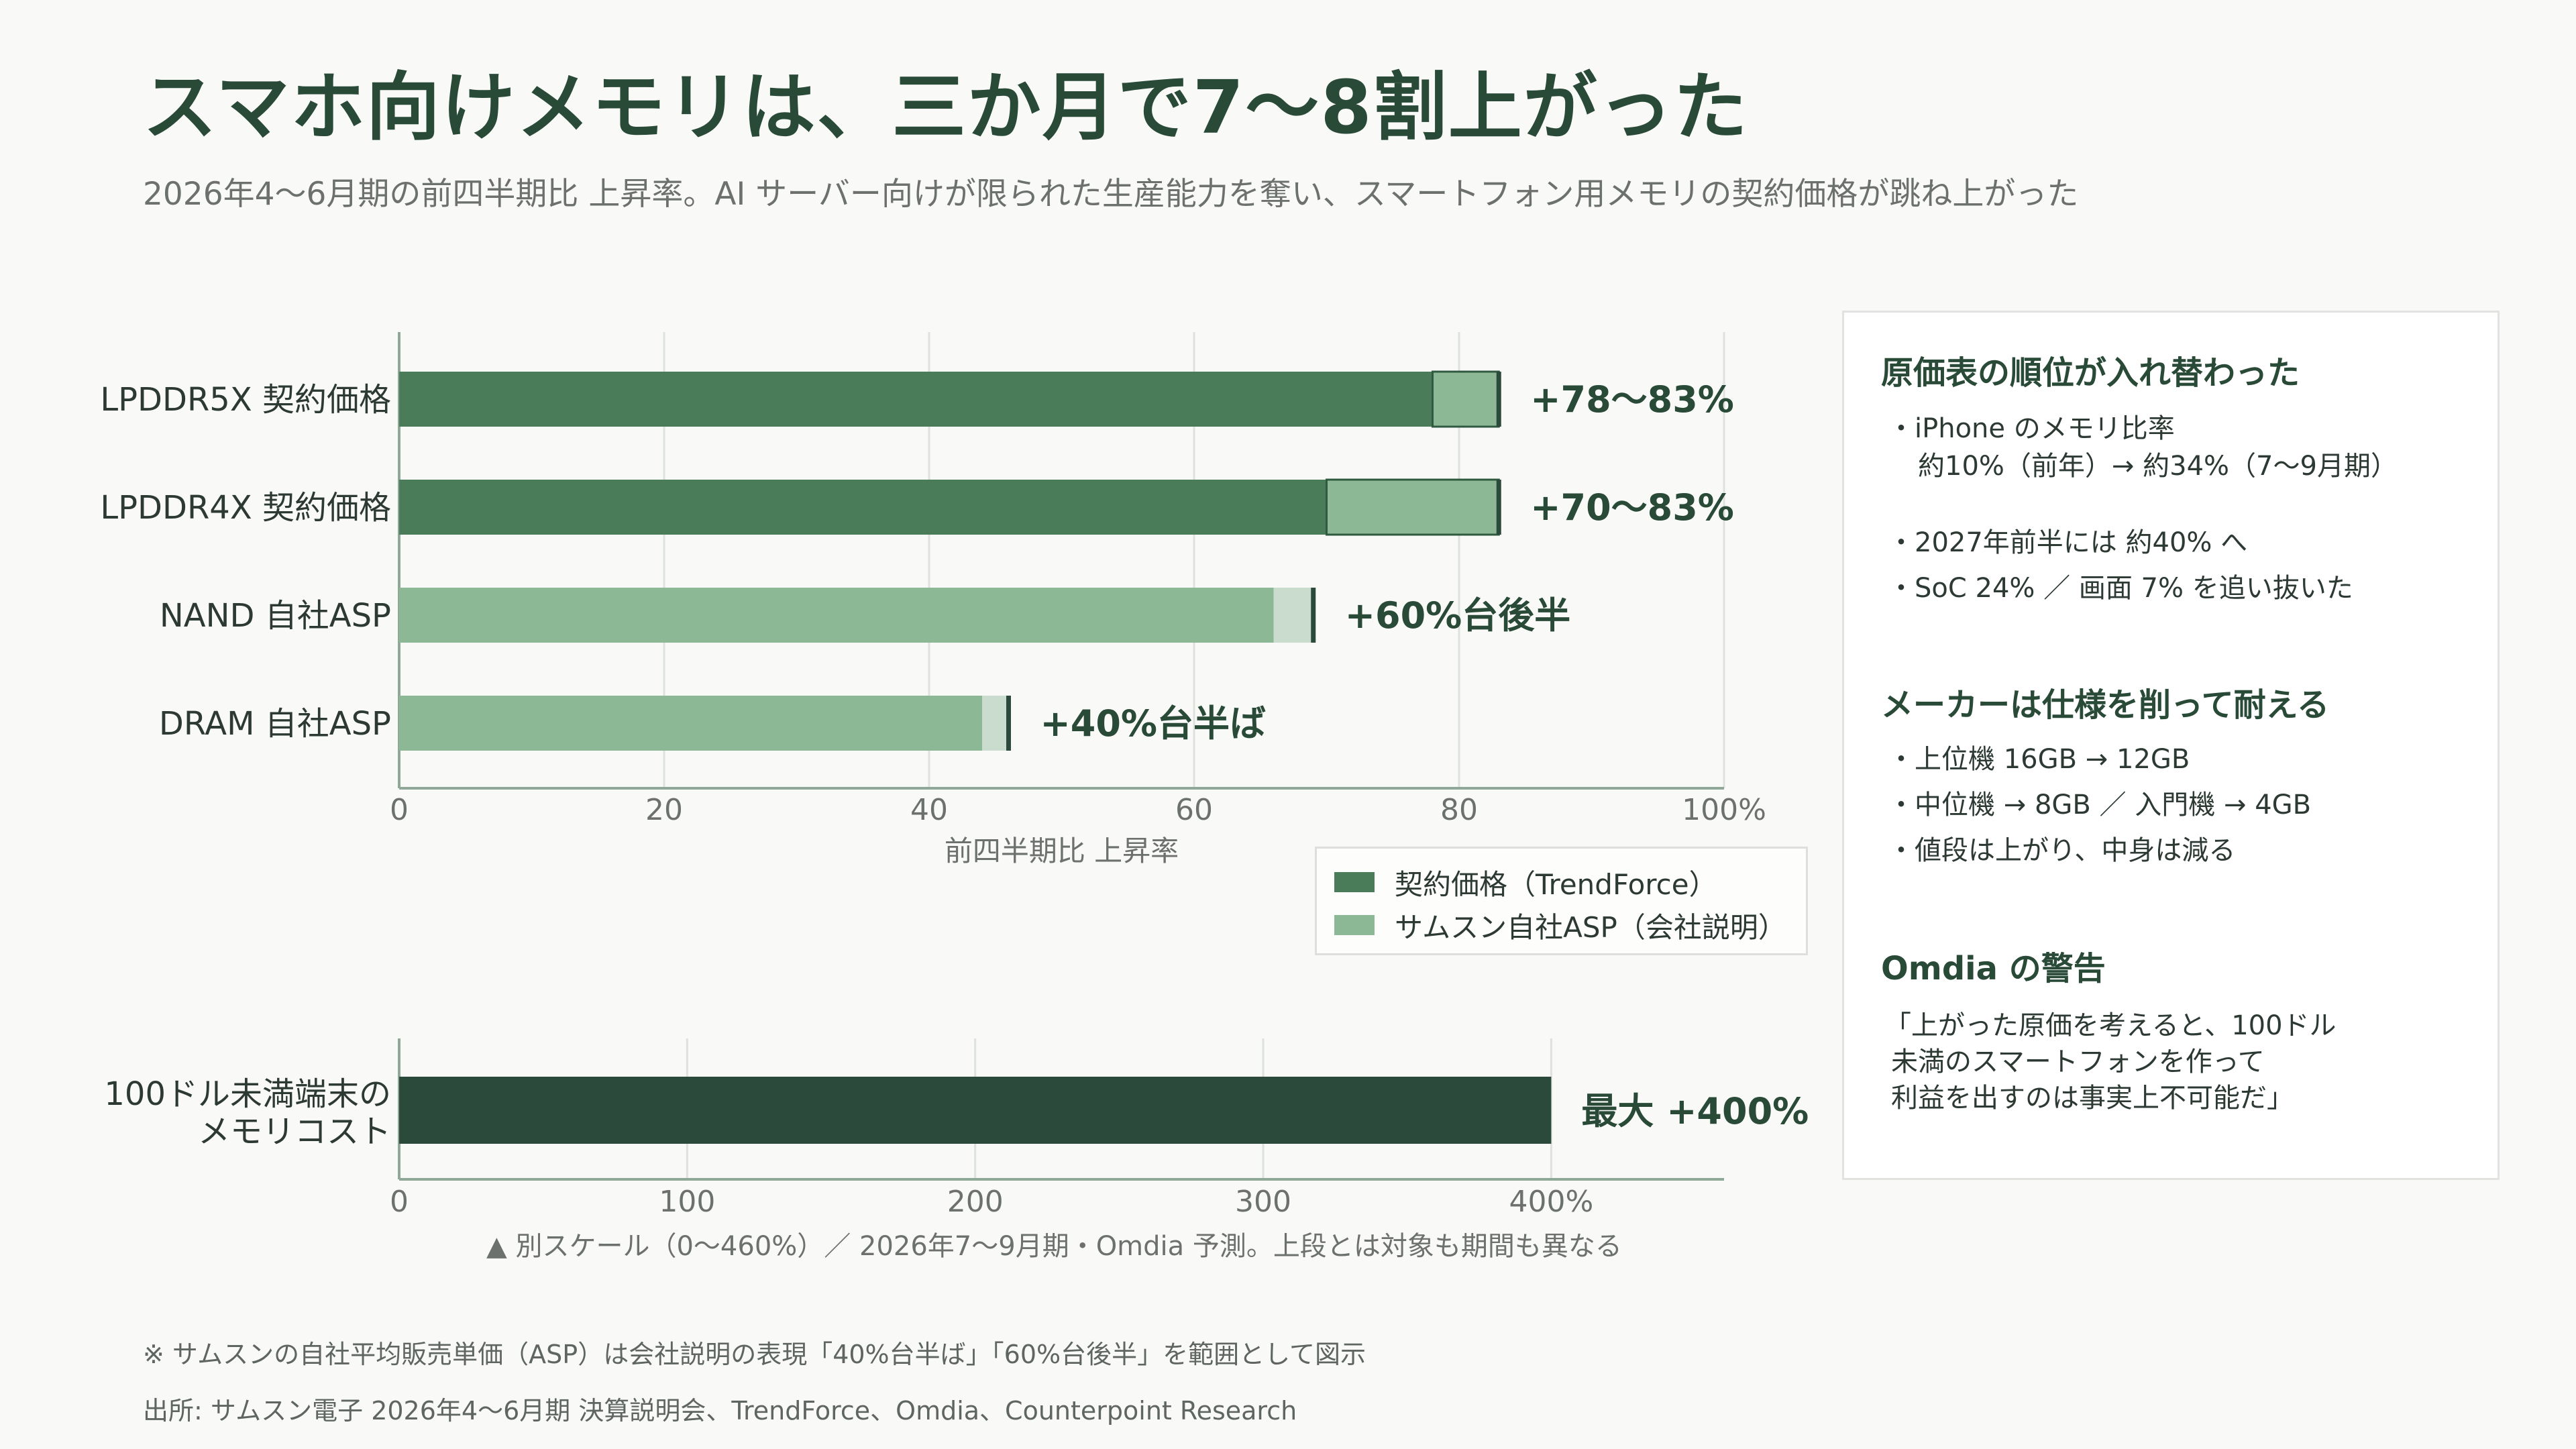  I want to click on chart-legend: 契約価格（TrendForce） サムスン自社ASP（会社説明）, so click(1561, 901).